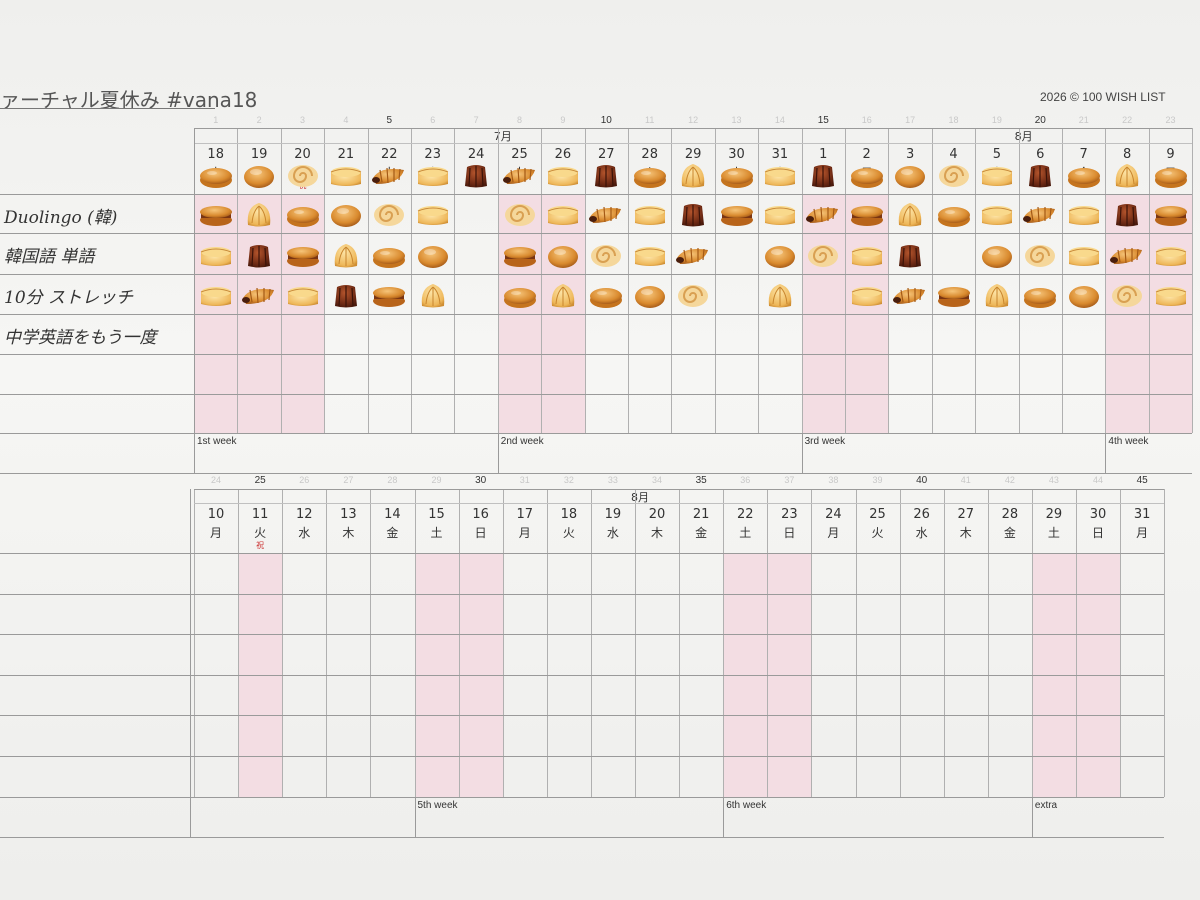  Describe the element at coordinates (866, 154) in the screenshot. I see `day-number: 2` at that location.